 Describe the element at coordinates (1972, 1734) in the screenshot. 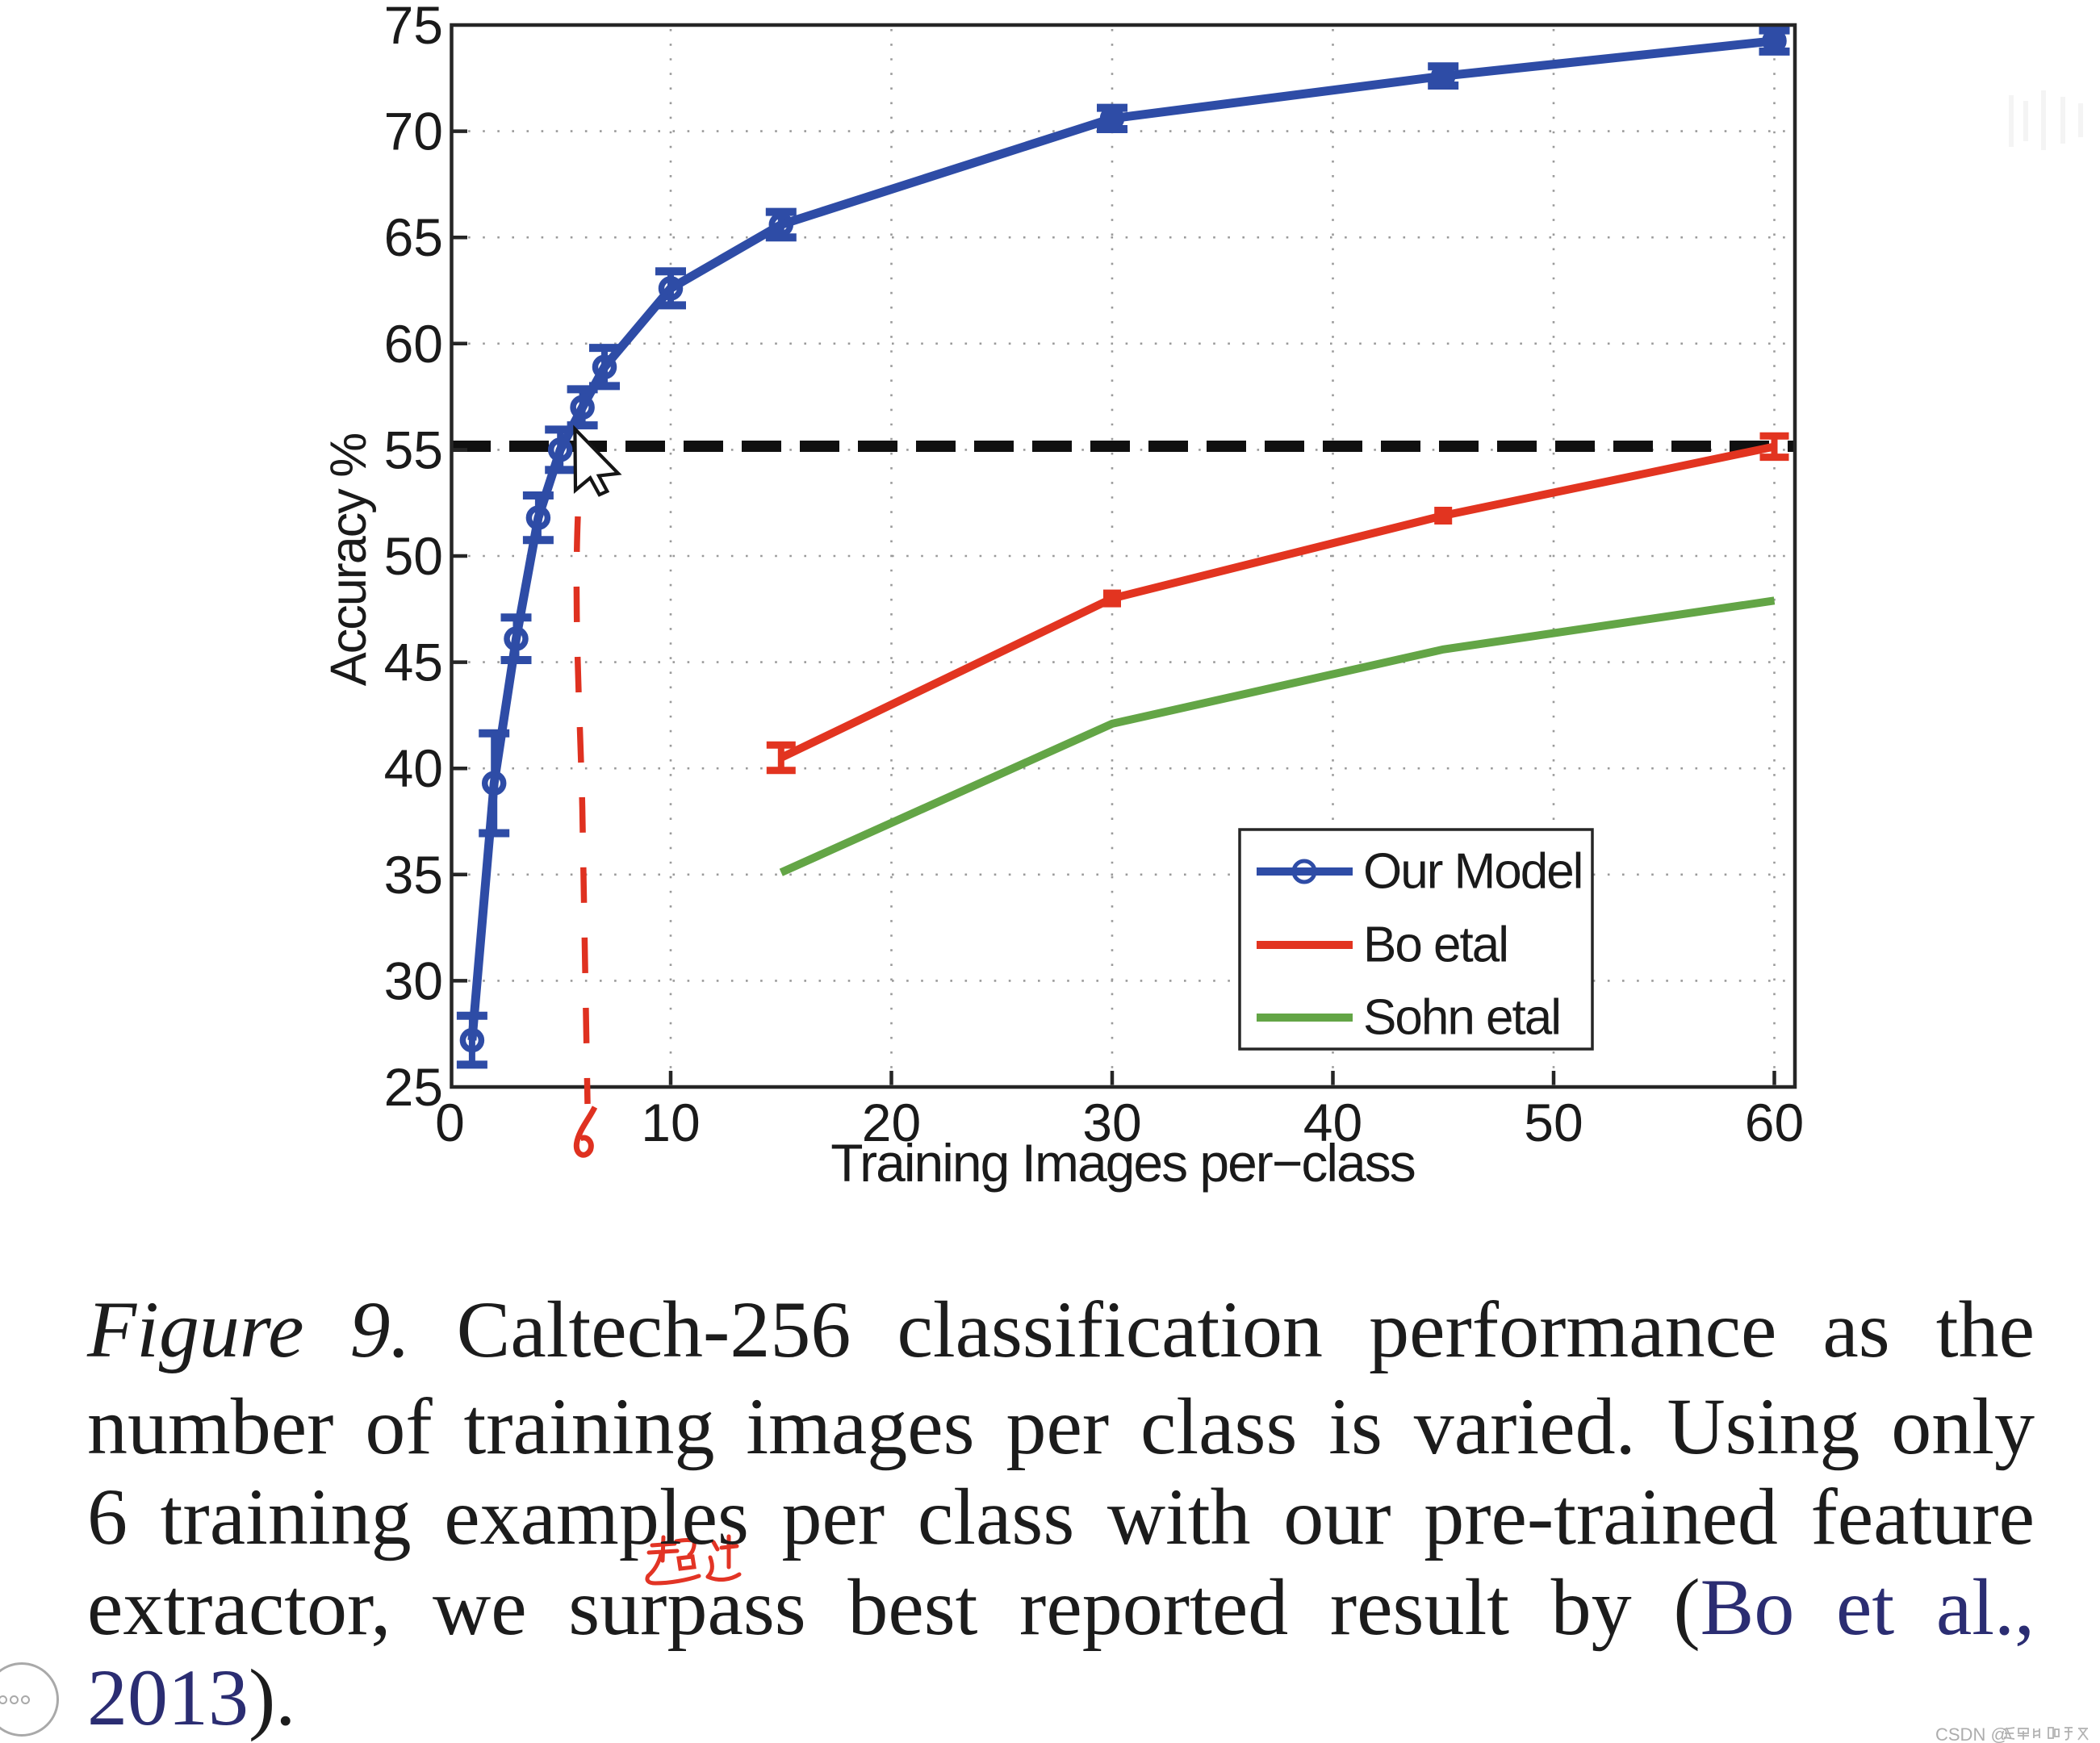

I see `svg-text: CSDN @` at that location.